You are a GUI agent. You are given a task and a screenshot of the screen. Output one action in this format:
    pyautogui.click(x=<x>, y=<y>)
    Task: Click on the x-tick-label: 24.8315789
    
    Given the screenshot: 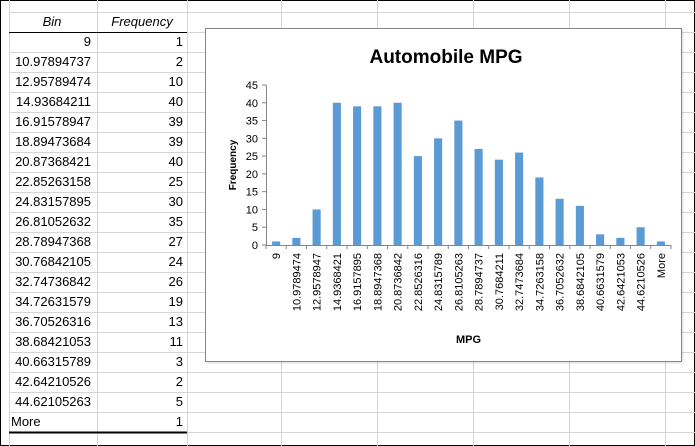 What is the action you would take?
    pyautogui.click(x=439, y=282)
    